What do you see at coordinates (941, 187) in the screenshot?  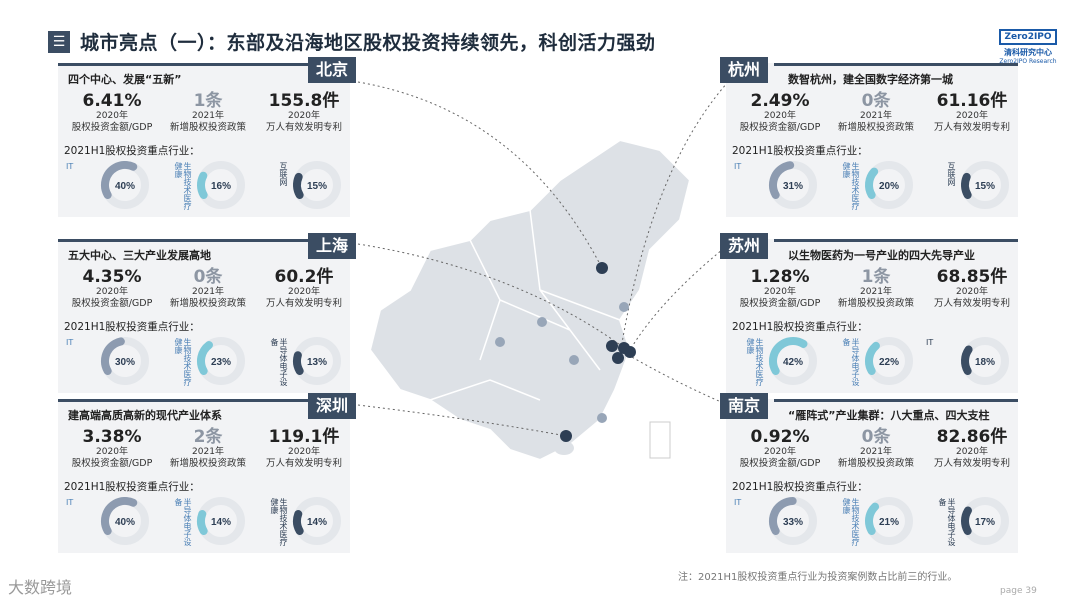 I see `industry-name-wrap: 互联网` at bounding box center [941, 187].